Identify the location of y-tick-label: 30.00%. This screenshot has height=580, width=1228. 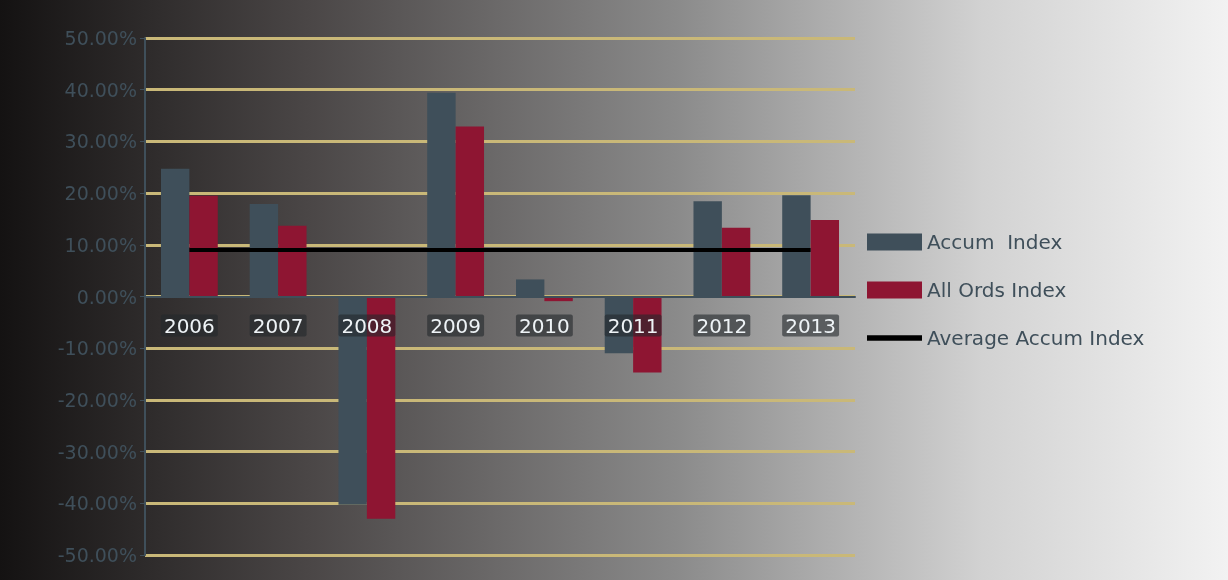
(100, 141).